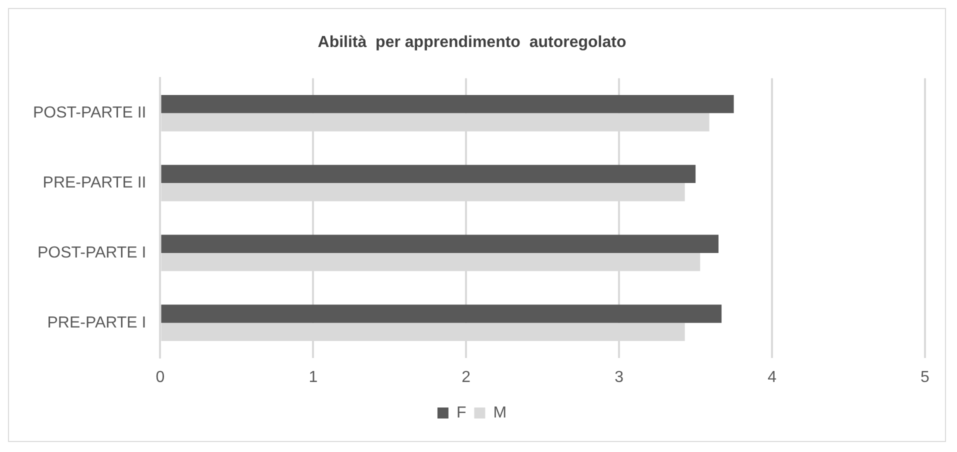  What do you see at coordinates (925, 377) in the screenshot?
I see `x-tick-label: 5` at bounding box center [925, 377].